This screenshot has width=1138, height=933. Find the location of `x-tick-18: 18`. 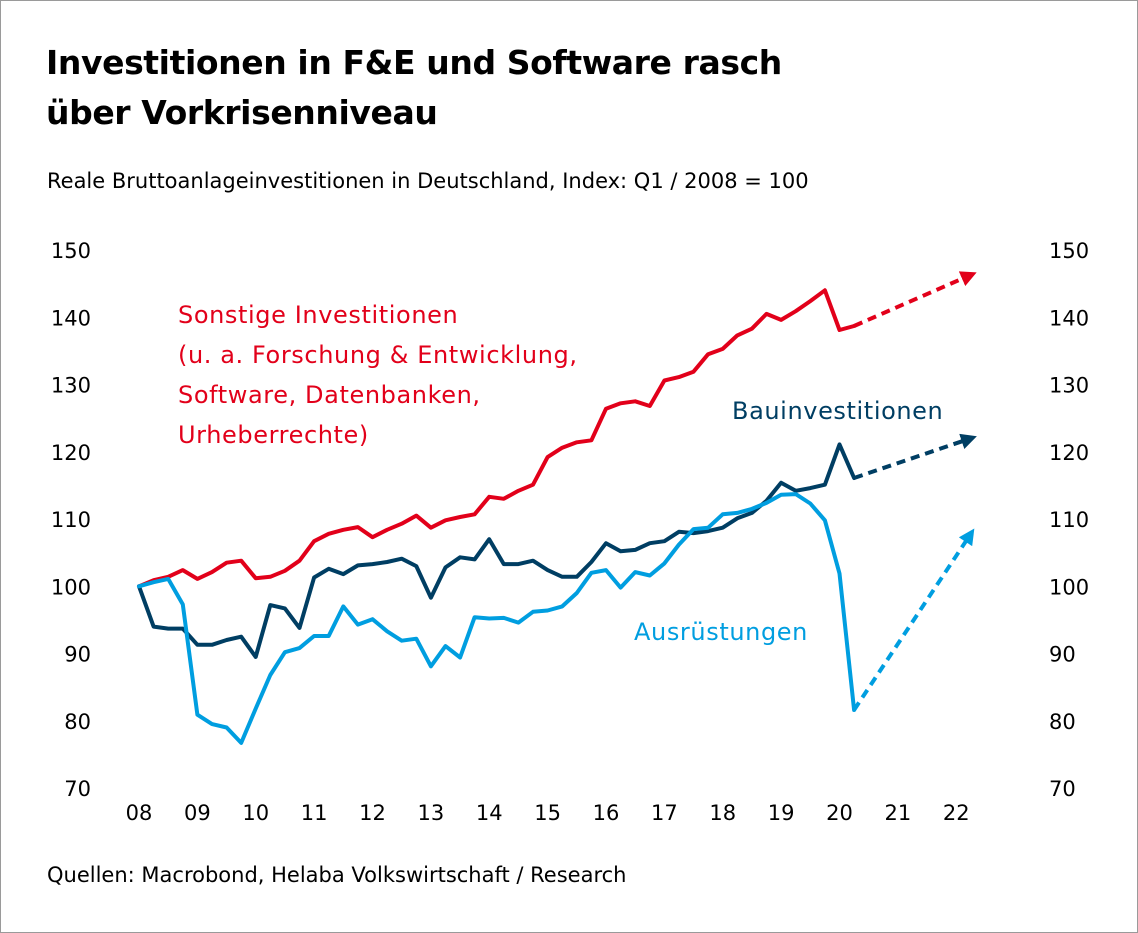

x-tick-18: 18 is located at coordinates (722, 813).